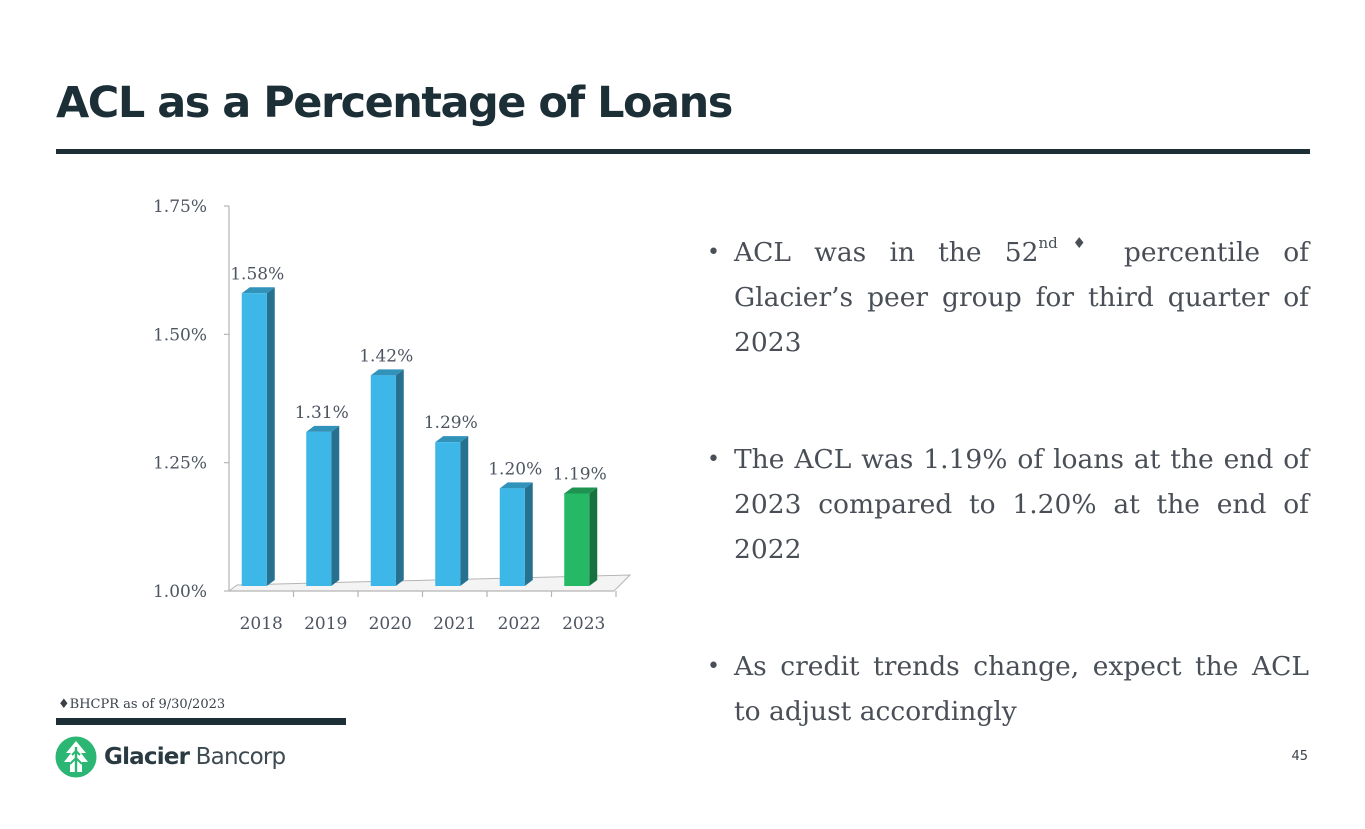 This screenshot has height=829, width=1365. Describe the element at coordinates (683, 151) in the screenshot. I see `title-divider` at that location.